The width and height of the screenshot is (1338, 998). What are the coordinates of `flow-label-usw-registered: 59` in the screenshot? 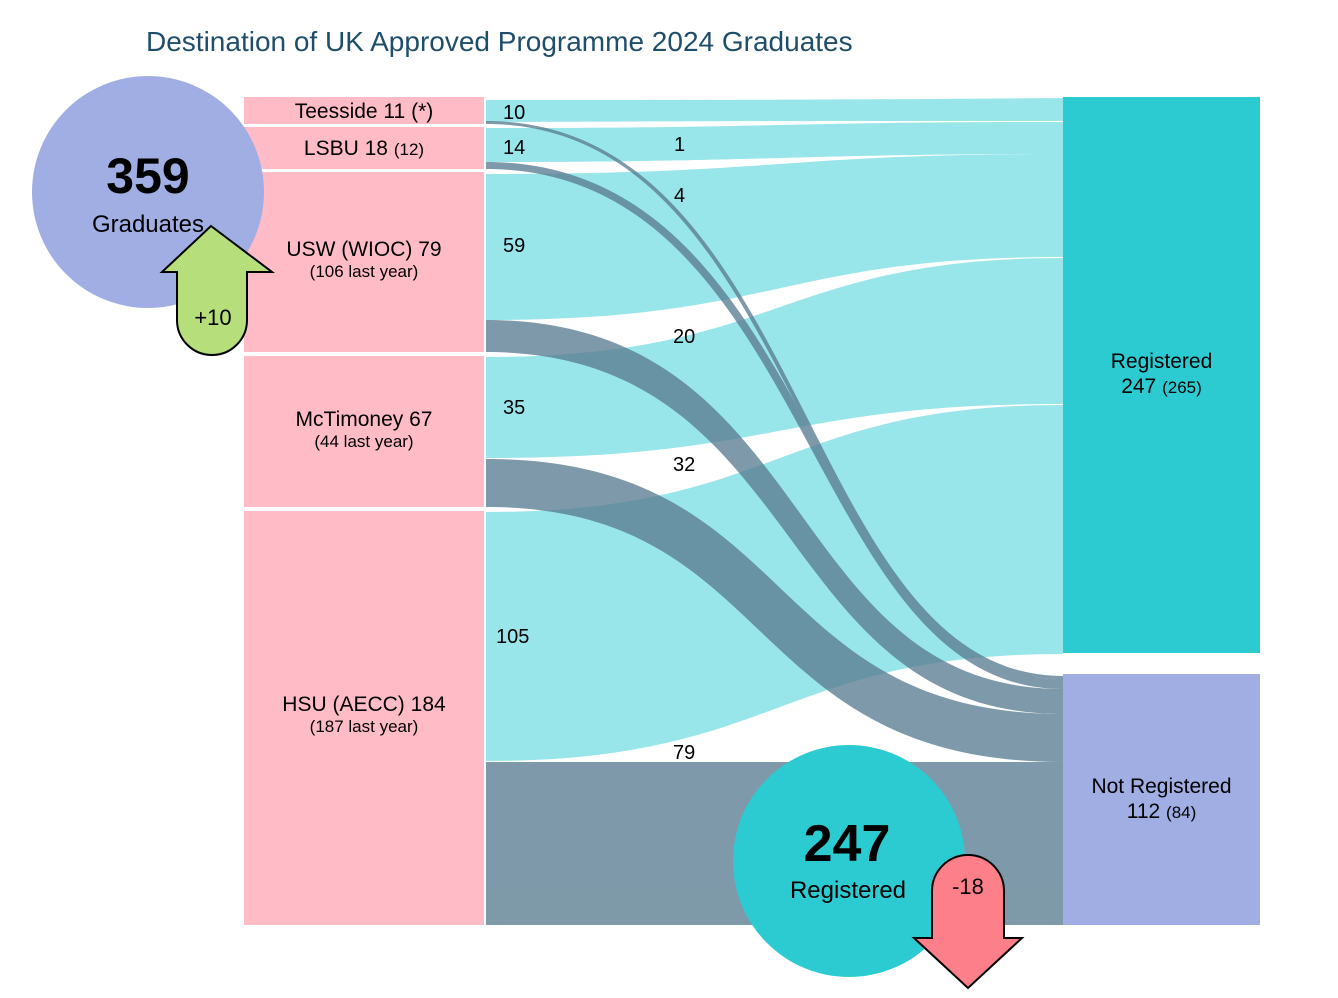 It's located at (514, 246).